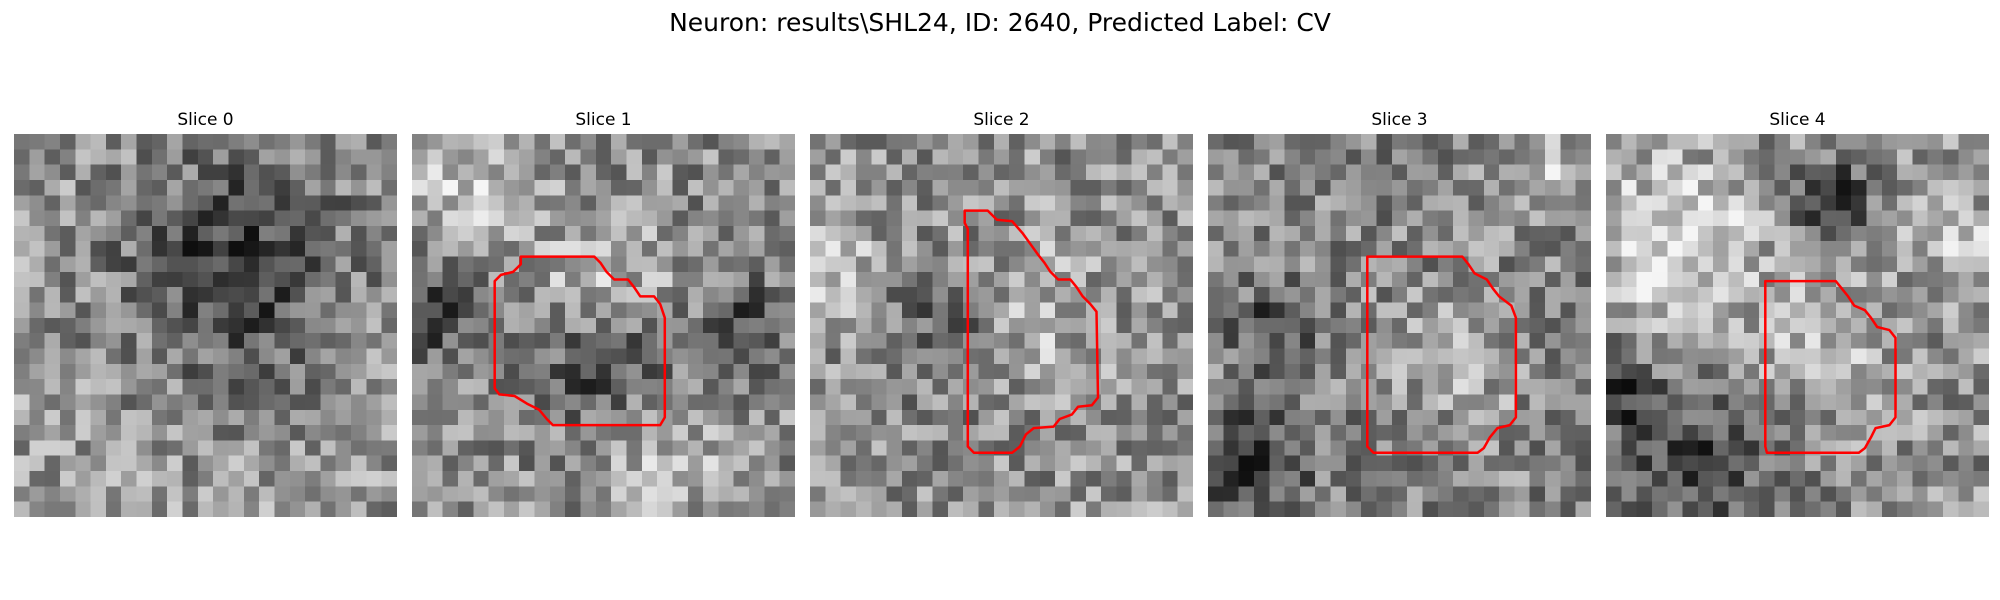 The image size is (2000, 600). Describe the element at coordinates (603, 120) in the screenshot. I see `slice-title: Slice 1` at that location.